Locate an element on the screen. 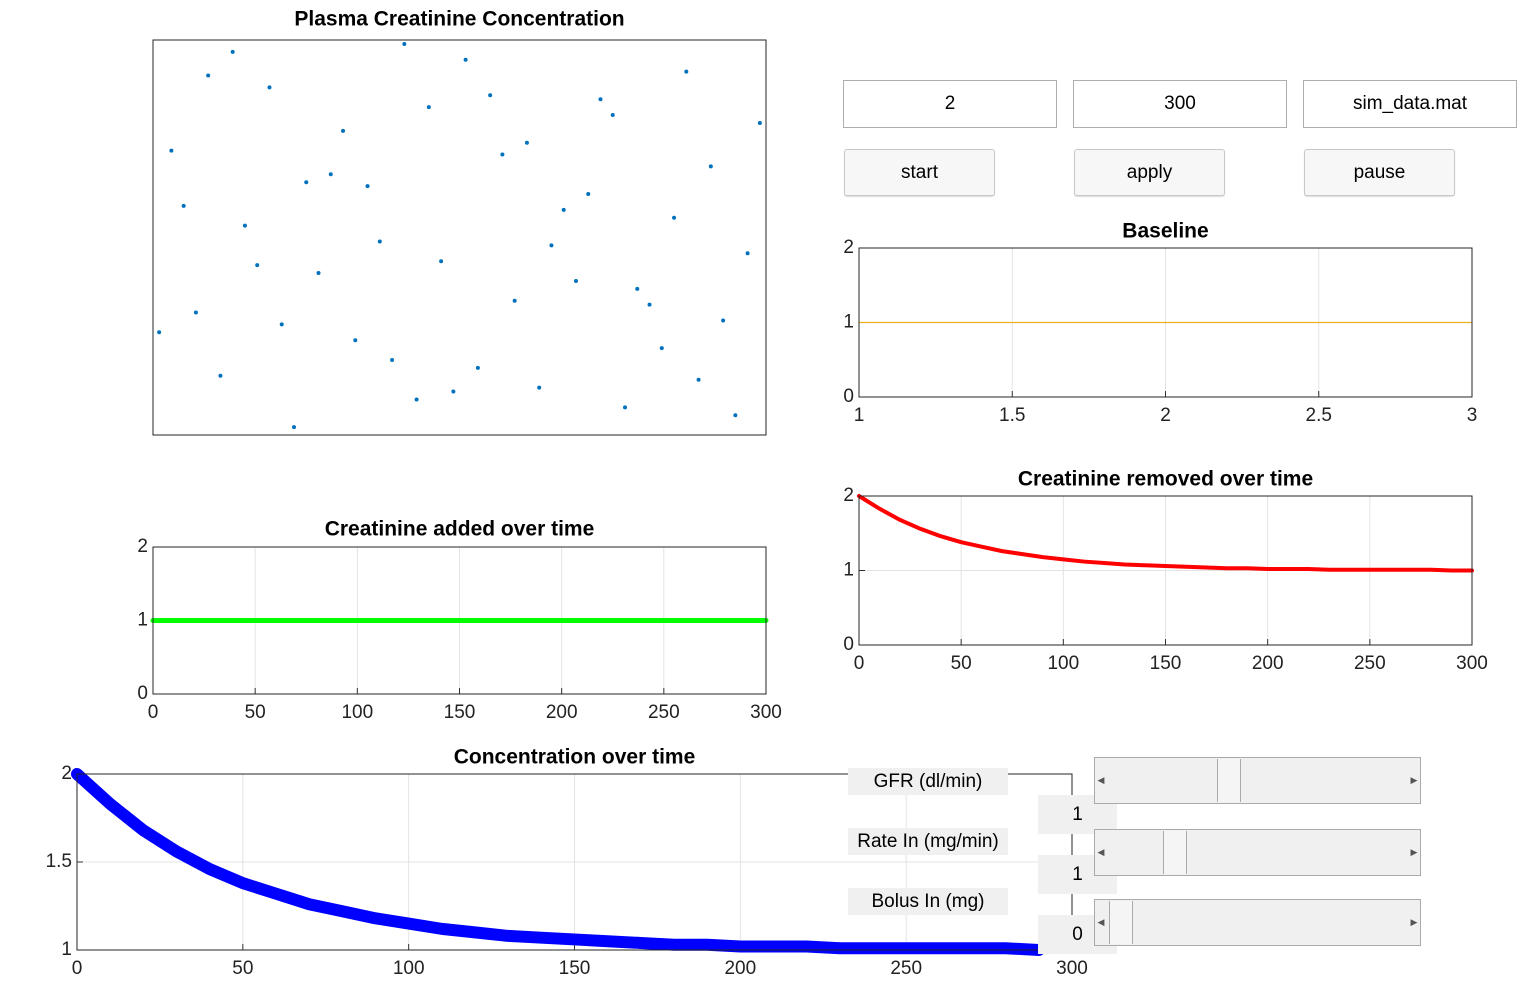  chart-title: Baseline is located at coordinates (1165, 231).